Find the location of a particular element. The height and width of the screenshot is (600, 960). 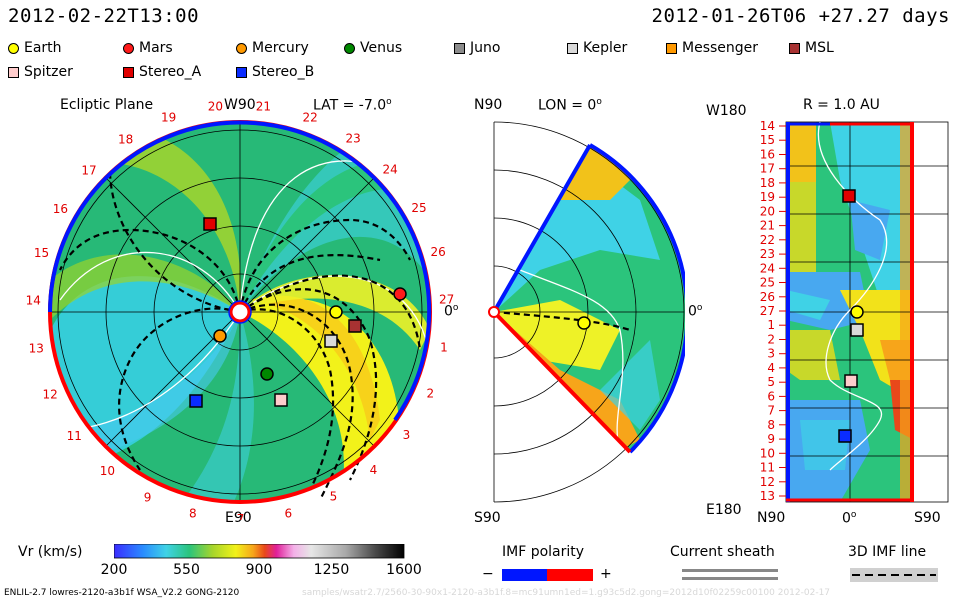

colorbar-label: Vr (km/s) is located at coordinates (50, 552).